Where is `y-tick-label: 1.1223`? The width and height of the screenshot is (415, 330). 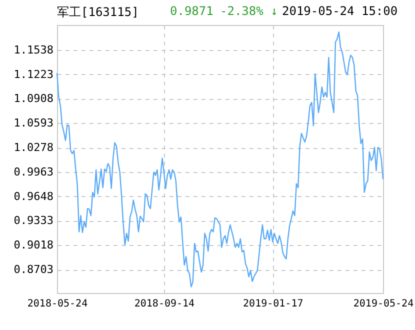
y-tick-label: 1.1223 is located at coordinates (34, 74).